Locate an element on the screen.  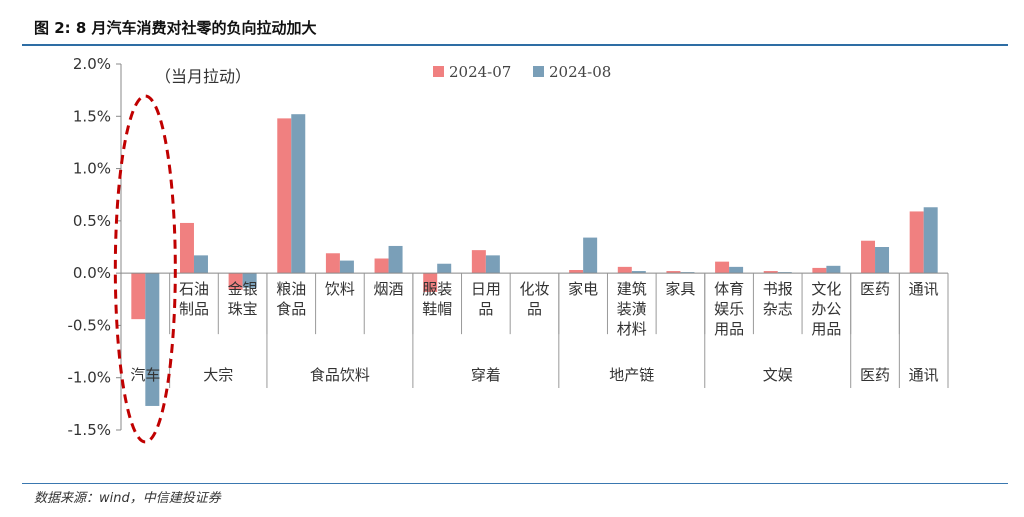
category-label: 金银珠宝 is located at coordinates (243, 299).